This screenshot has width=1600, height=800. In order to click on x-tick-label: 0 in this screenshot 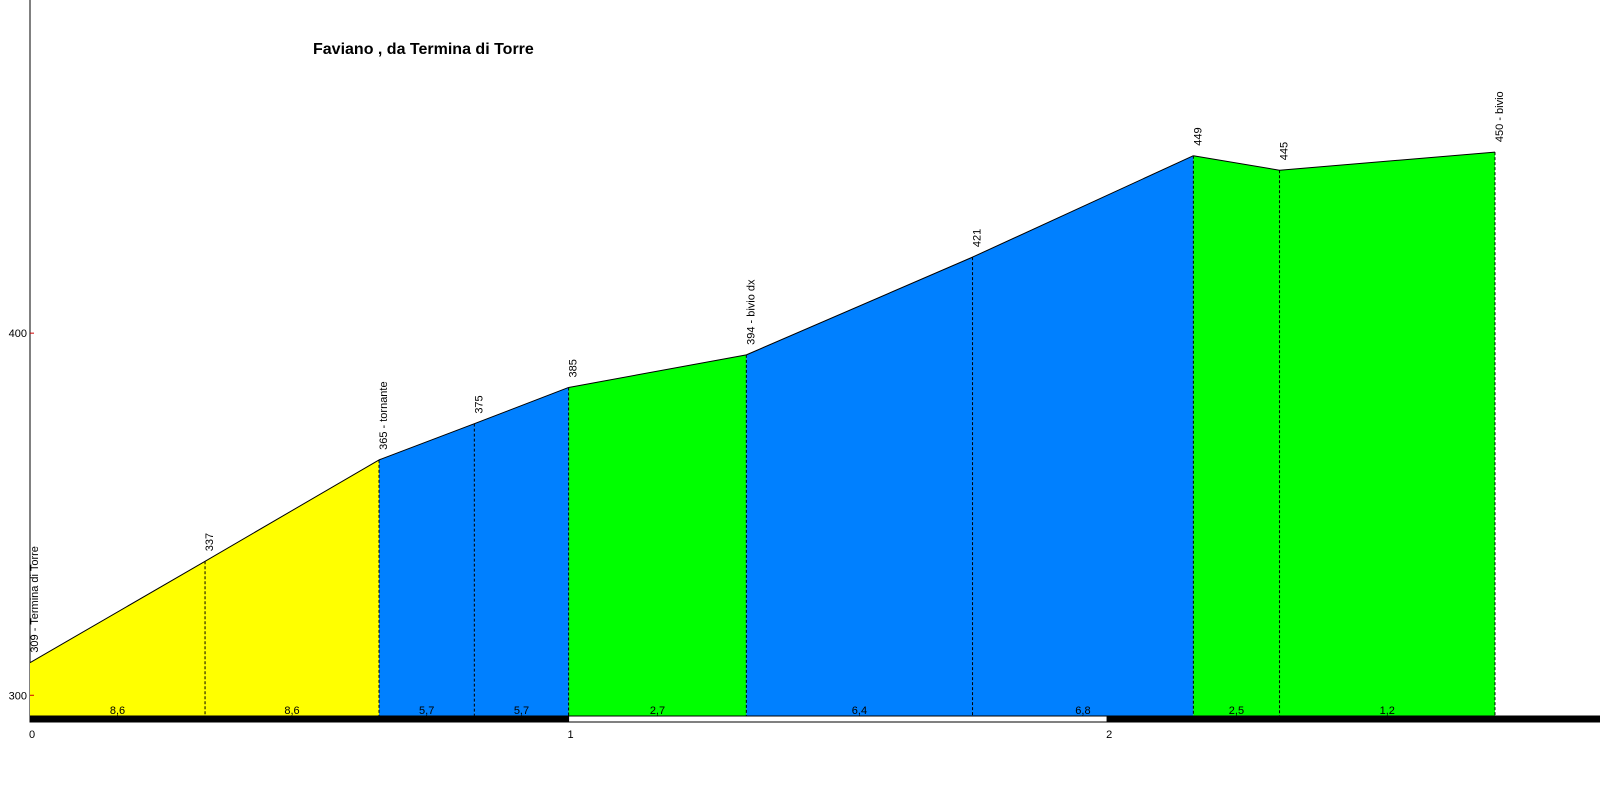, I will do `click(32, 735)`.